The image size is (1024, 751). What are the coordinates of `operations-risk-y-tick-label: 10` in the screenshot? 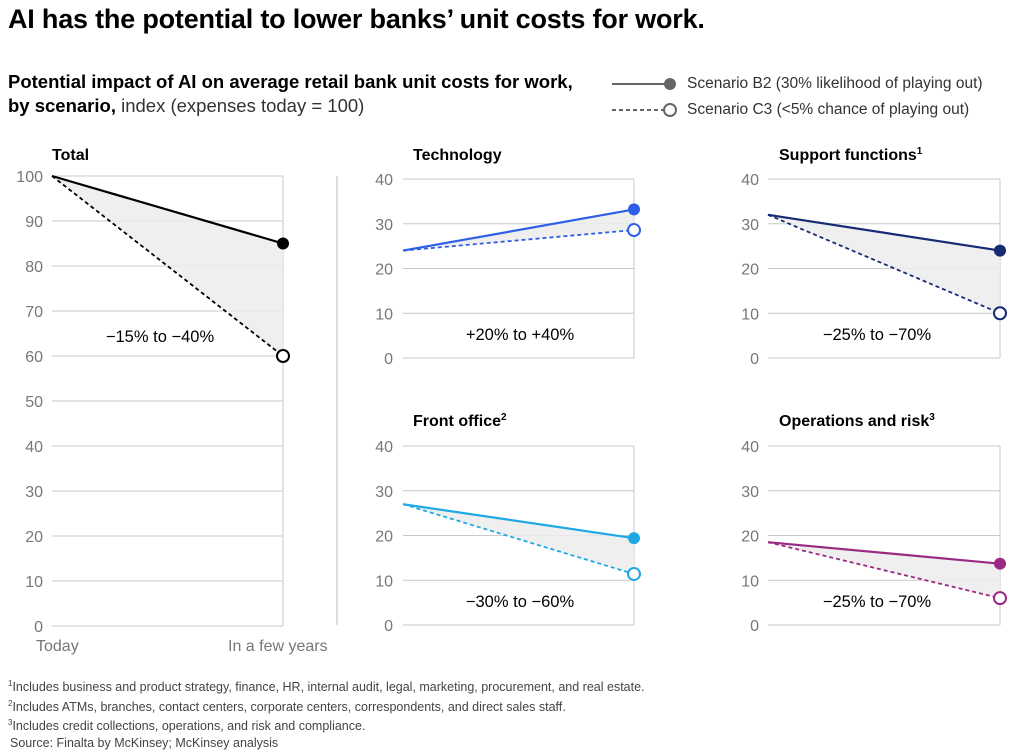 It's located at (750, 581).